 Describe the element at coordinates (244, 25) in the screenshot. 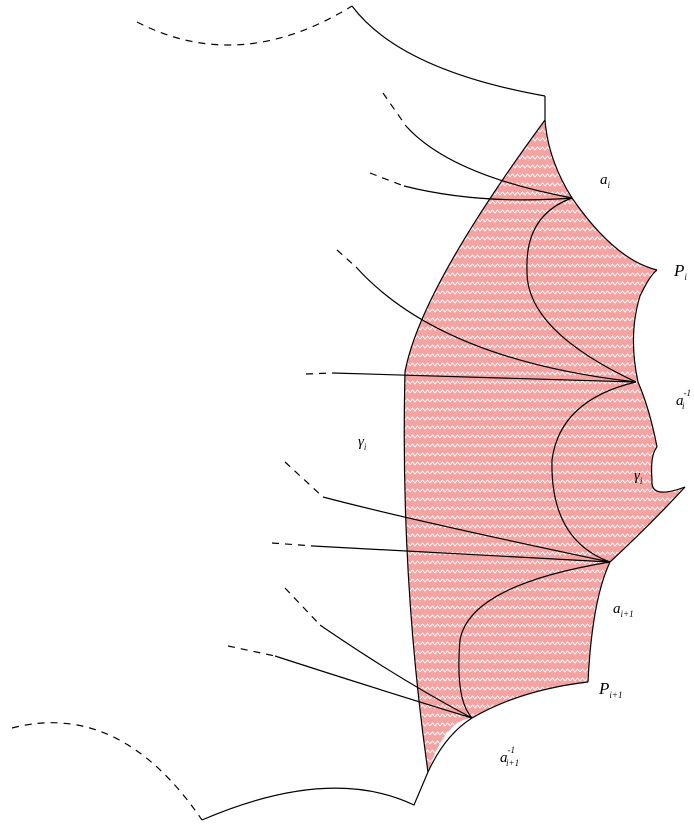

I see `dashed-arc-top` at that location.